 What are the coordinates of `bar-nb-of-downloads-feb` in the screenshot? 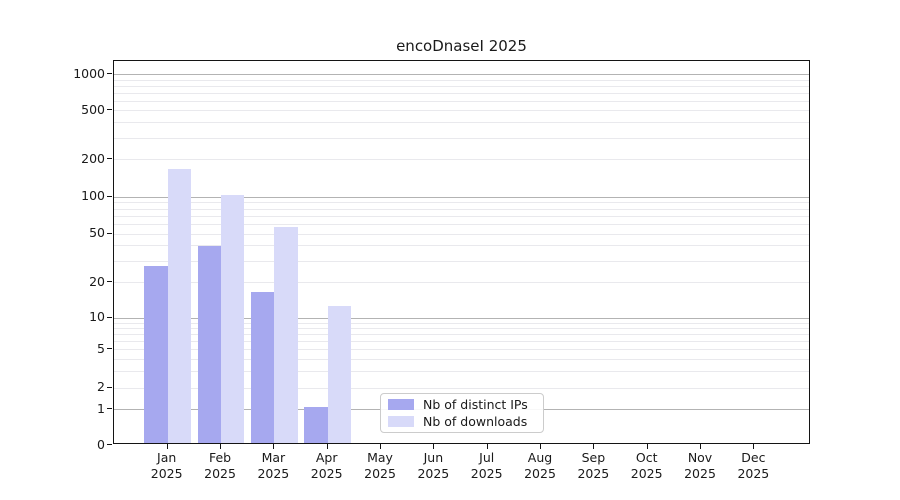 It's located at (233, 318).